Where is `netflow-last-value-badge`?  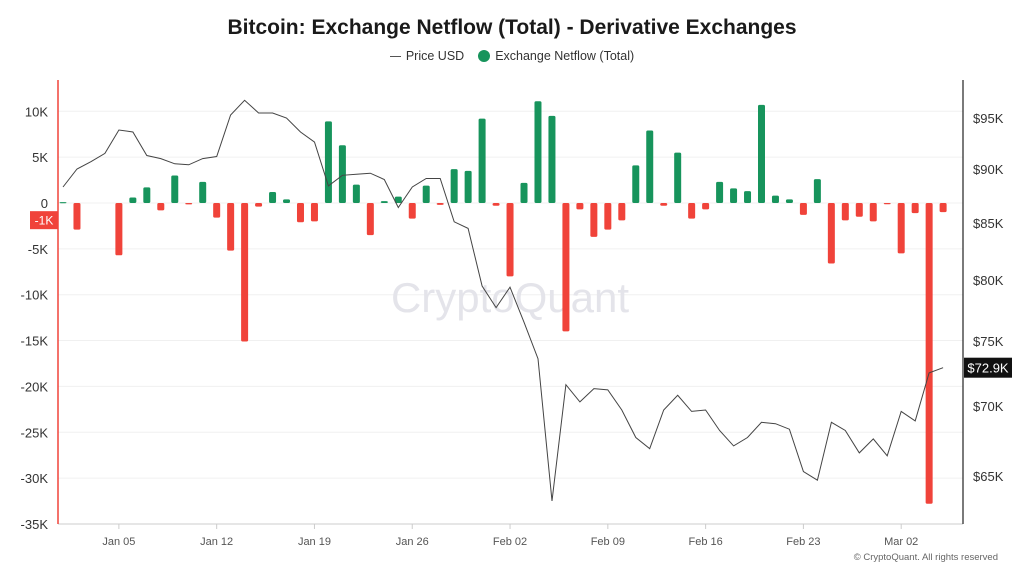
netflow-last-value-badge is located at coordinates (44, 220).